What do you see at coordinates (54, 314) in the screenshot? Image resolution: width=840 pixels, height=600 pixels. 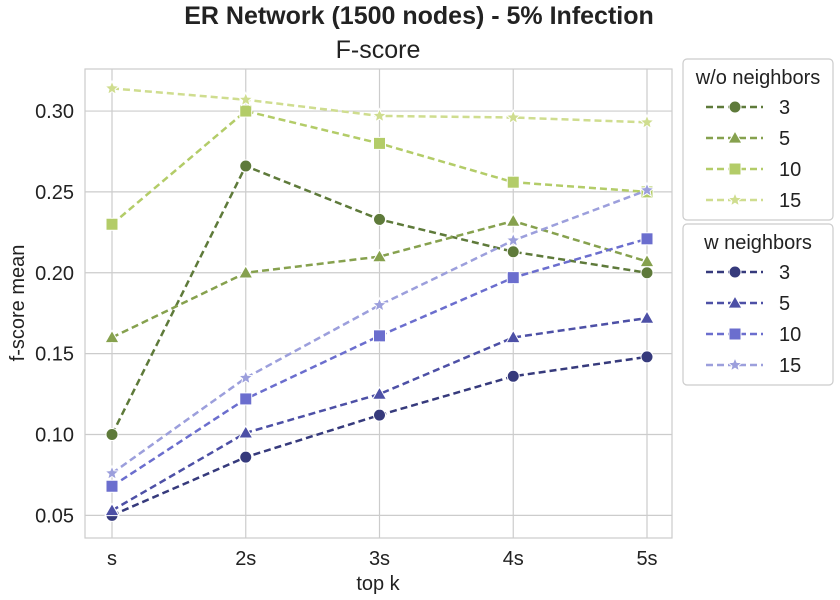 I see `y-tick-labels: 0.05 0.10 0.15 0.20 0.25 0.30` at bounding box center [54, 314].